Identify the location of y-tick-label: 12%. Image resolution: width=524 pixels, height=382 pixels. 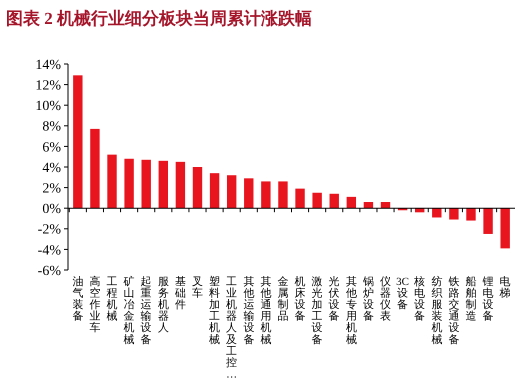
(48, 86).